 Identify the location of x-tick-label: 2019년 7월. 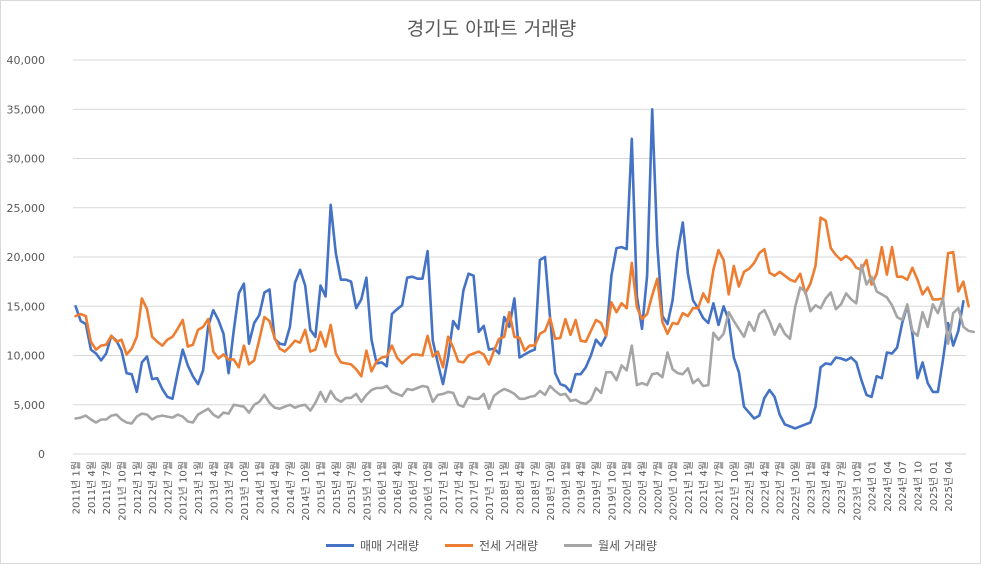
(597, 487).